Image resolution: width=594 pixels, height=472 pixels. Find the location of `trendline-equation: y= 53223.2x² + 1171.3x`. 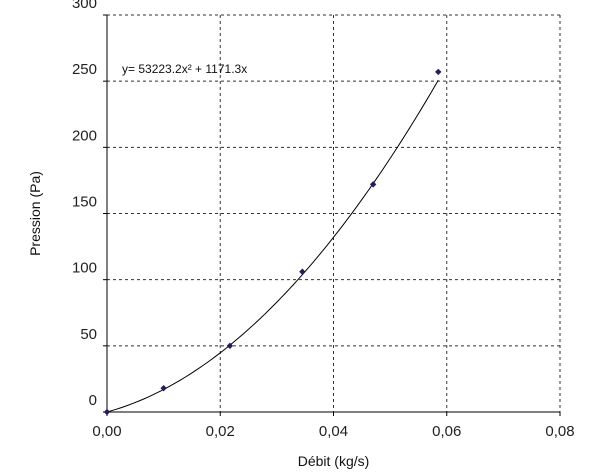

trendline-equation: y= 53223.2x² + 1171.3x is located at coordinates (184, 69).